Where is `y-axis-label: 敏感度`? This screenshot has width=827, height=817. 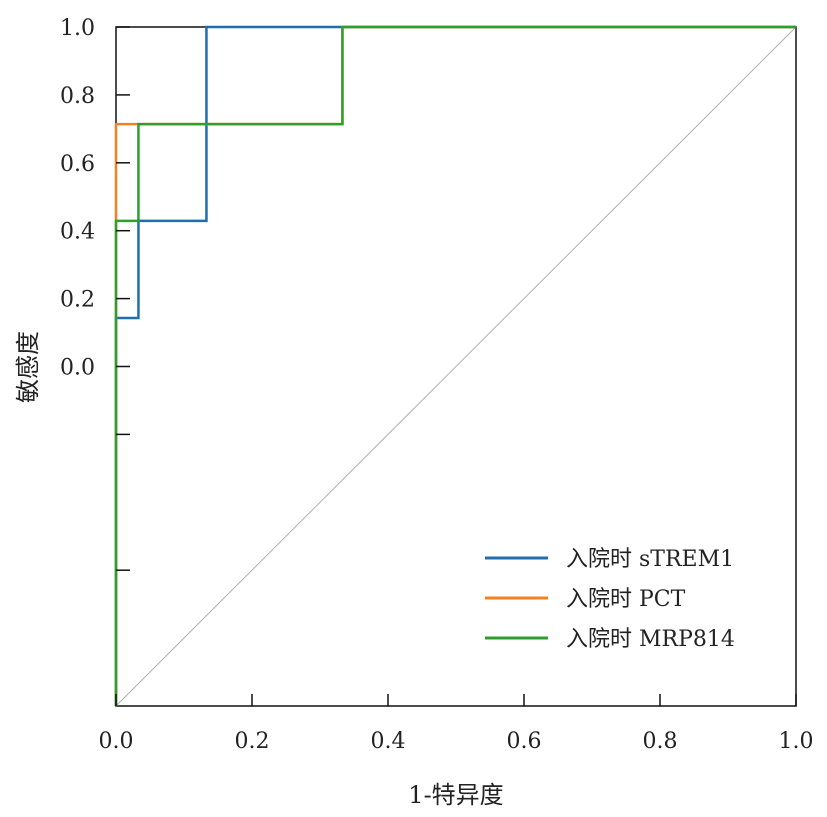 y-axis-label: 敏感度 is located at coordinates (28, 367).